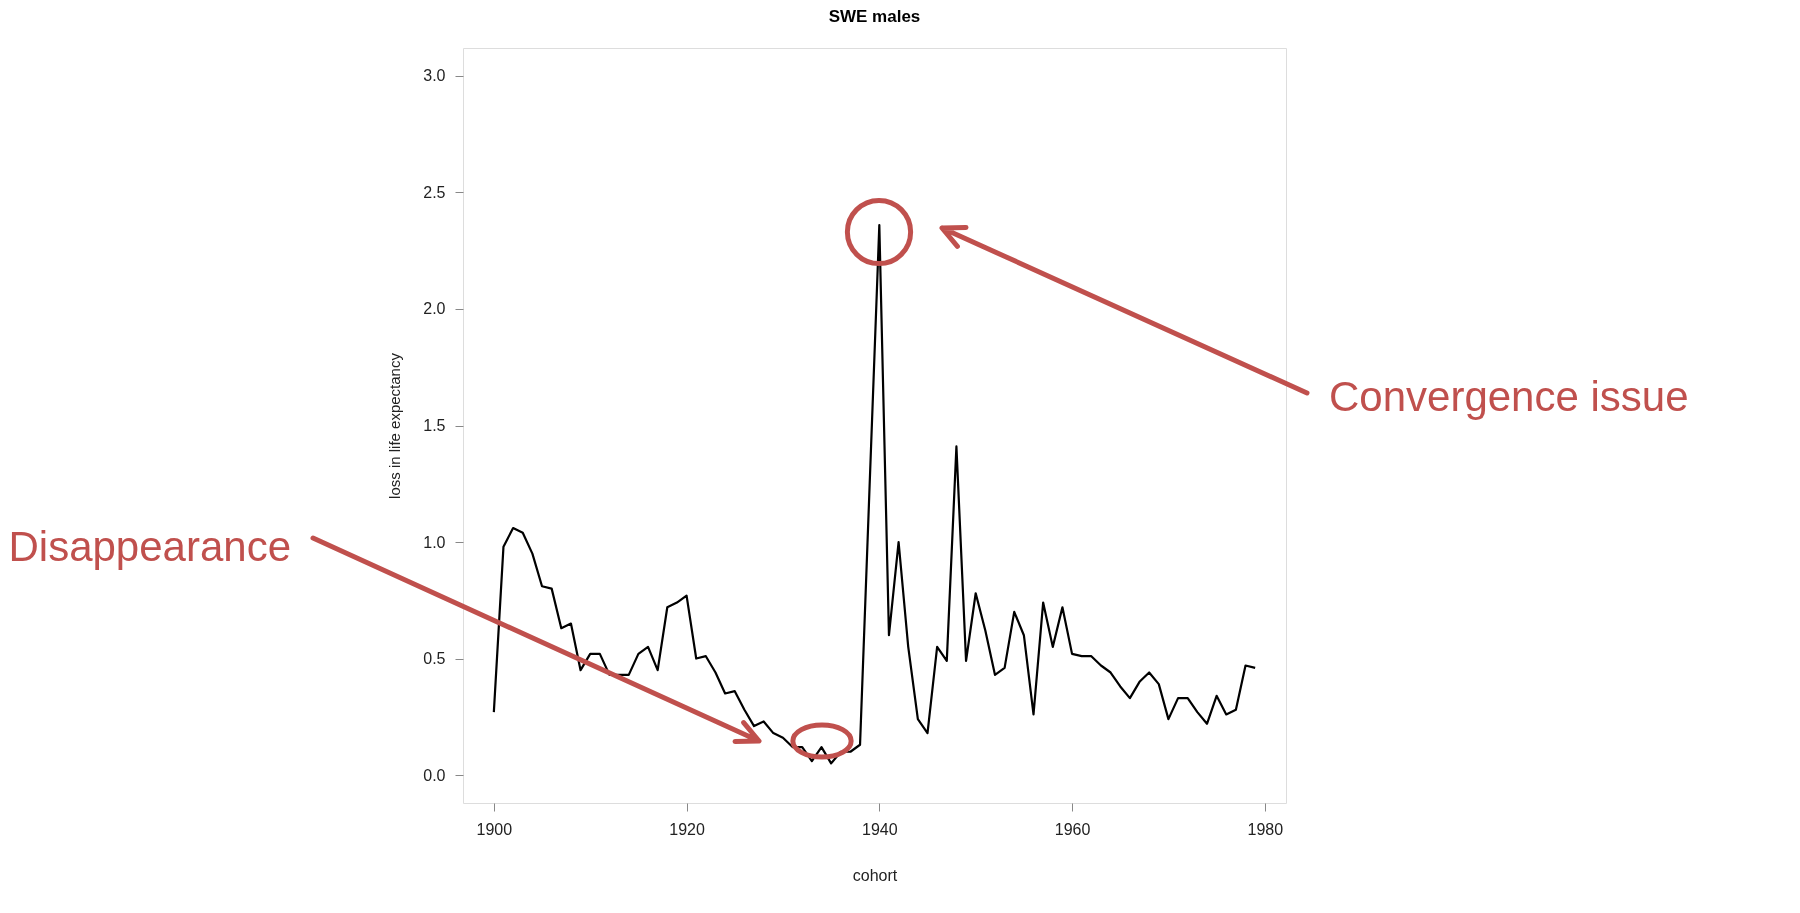  Describe the element at coordinates (434, 659) in the screenshot. I see `y-tick-label: 0.5` at that location.